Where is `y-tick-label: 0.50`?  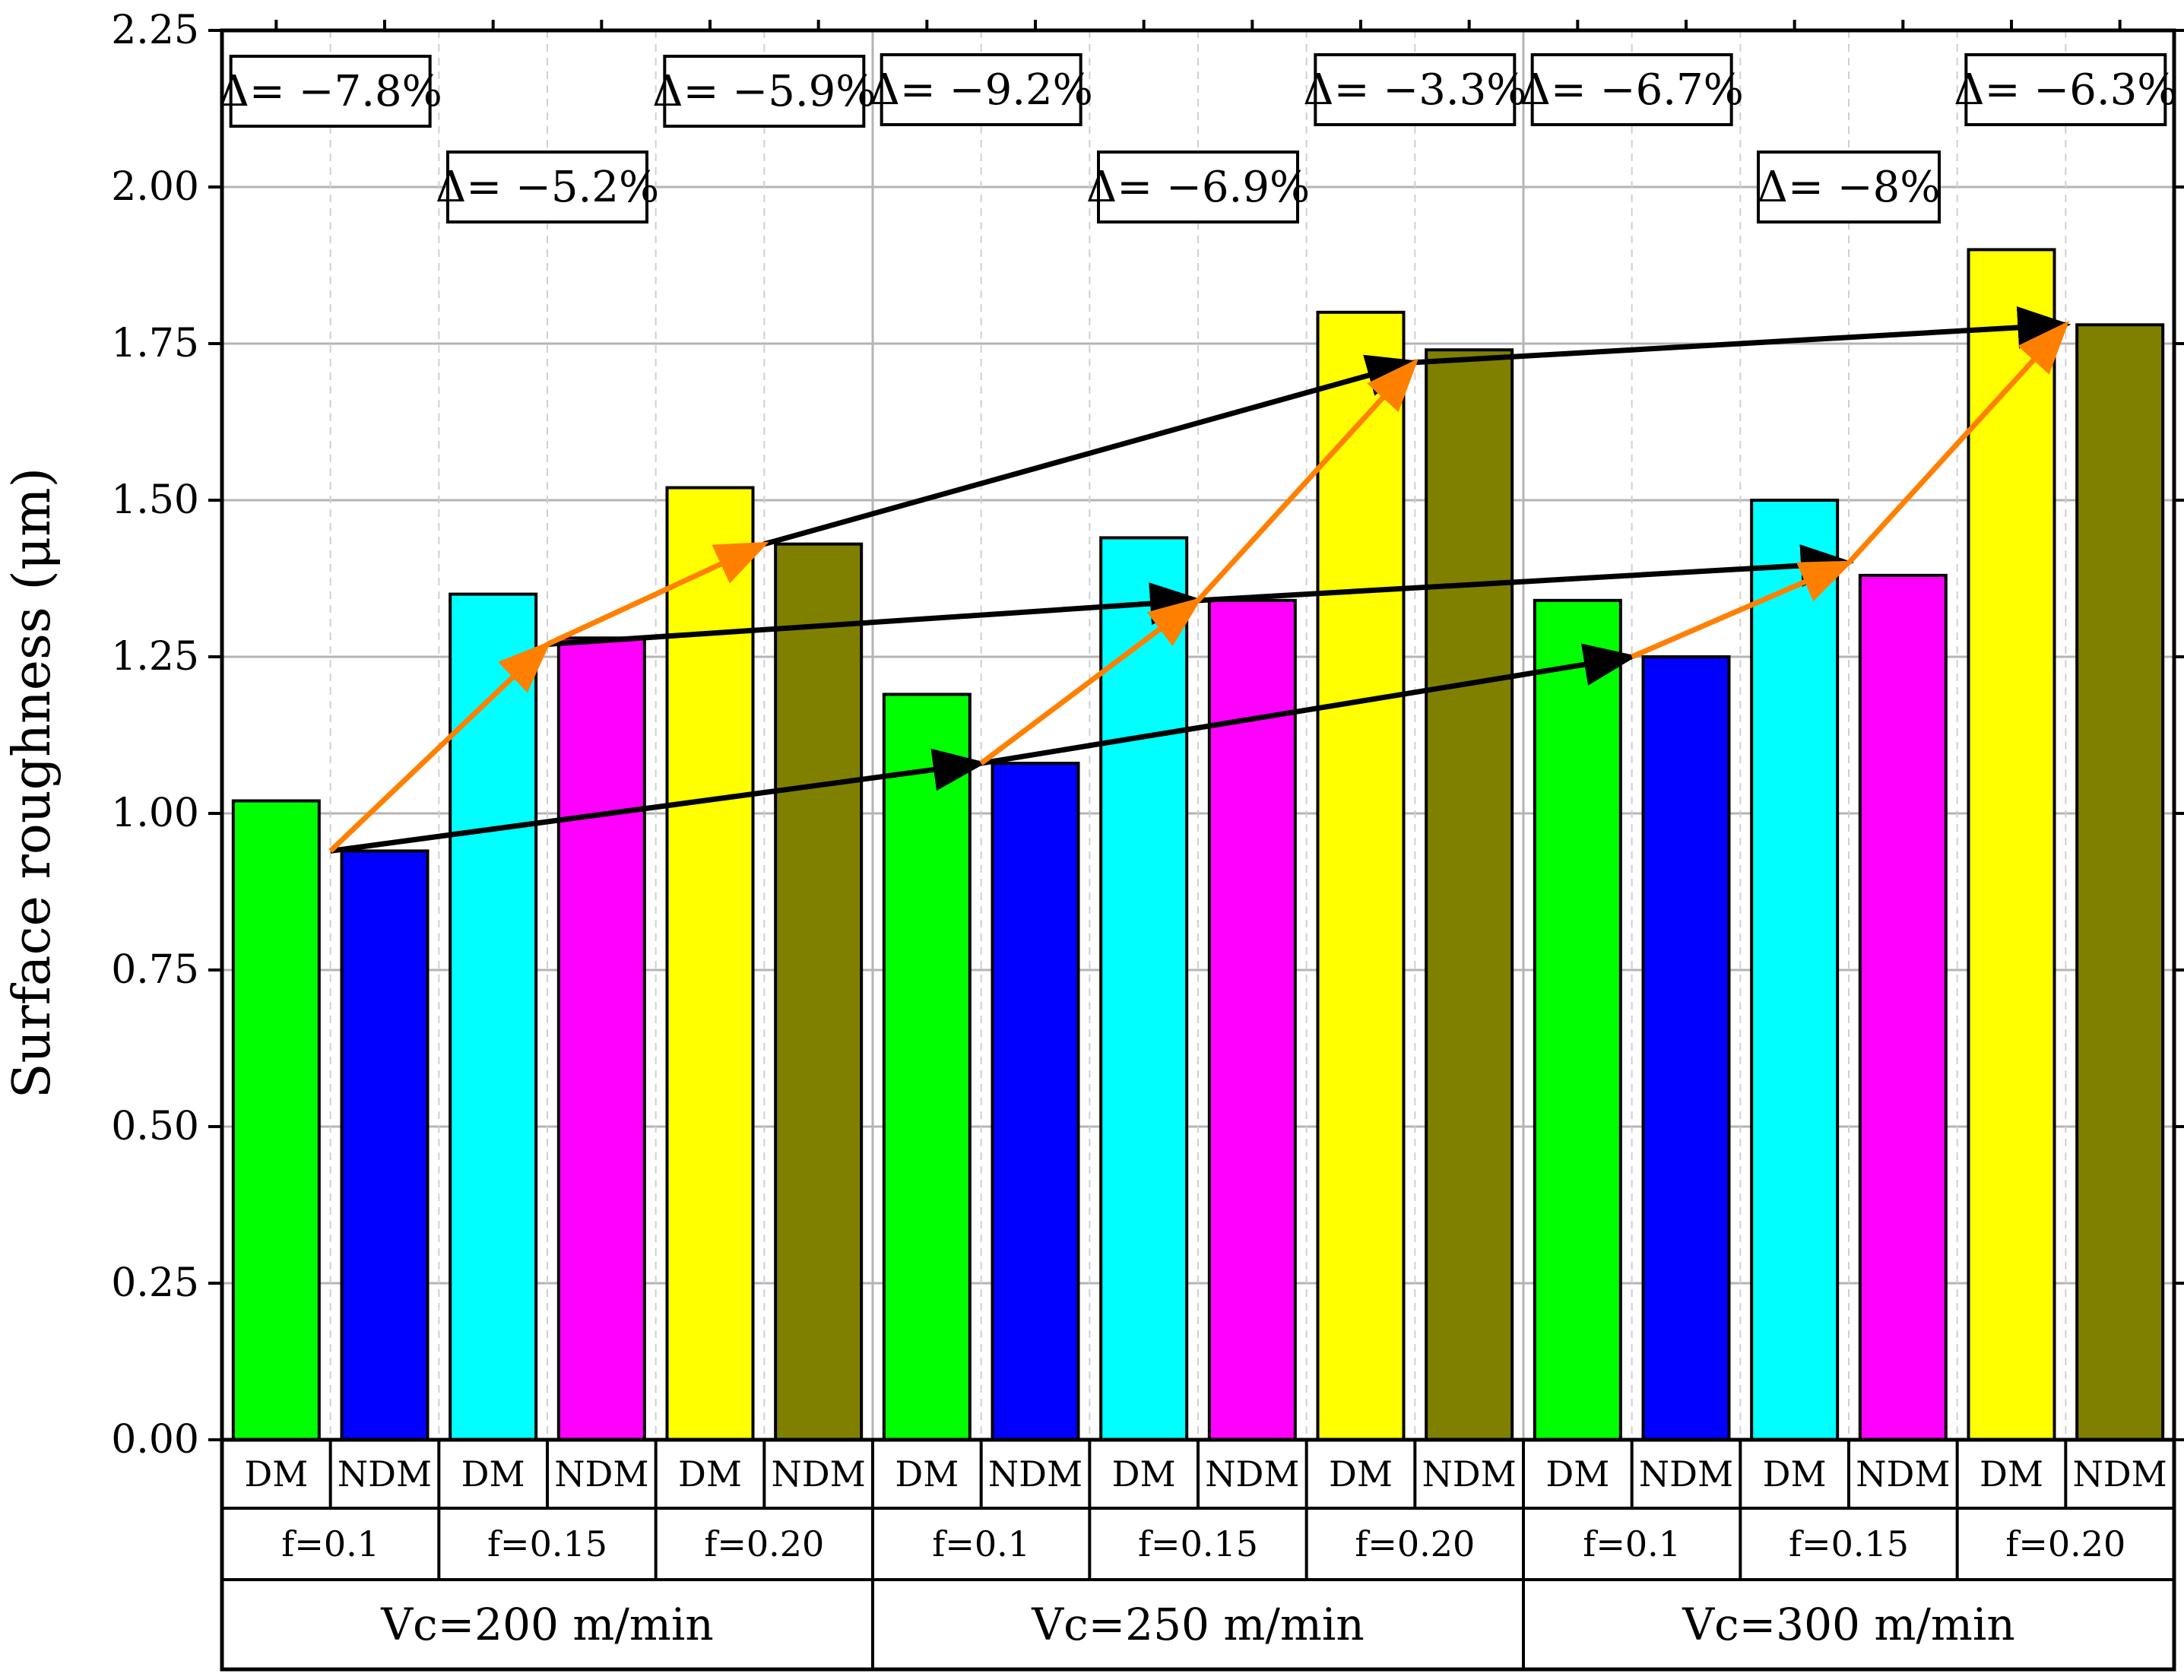
y-tick-label: 0.50 is located at coordinates (155, 1126).